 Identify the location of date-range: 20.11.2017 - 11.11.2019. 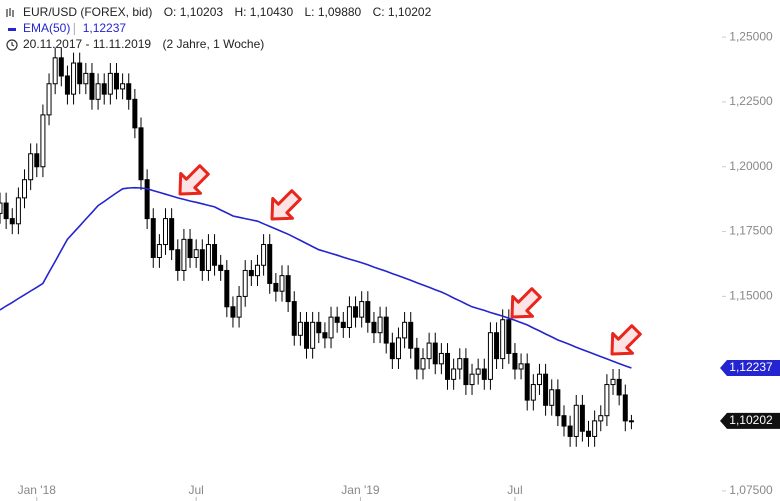
(87, 44).